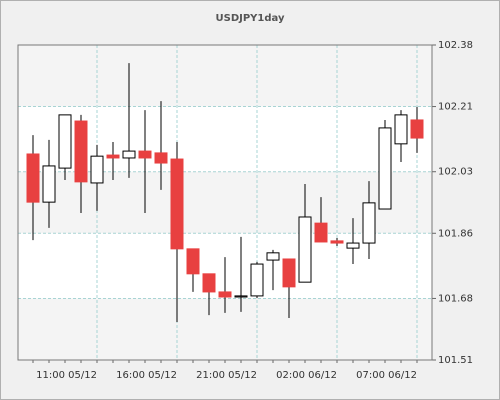 This screenshot has height=400, width=500. I want to click on y-tick-label: 102.21, so click(455, 107).